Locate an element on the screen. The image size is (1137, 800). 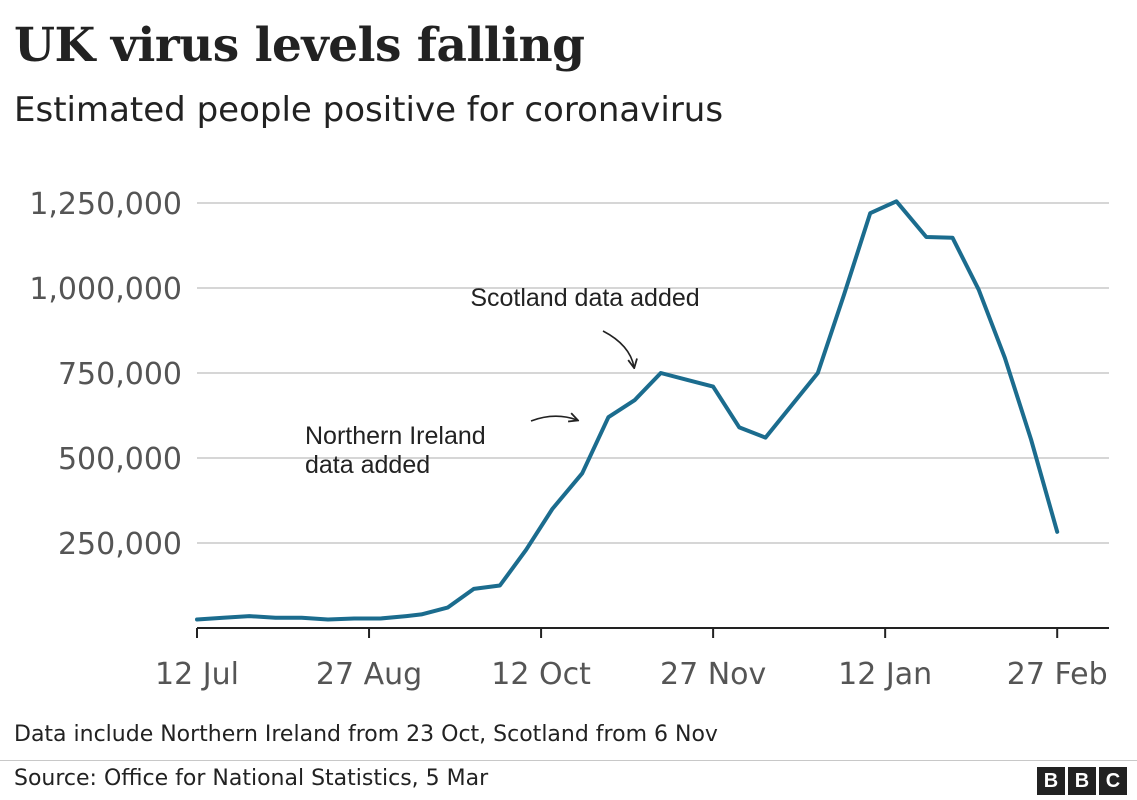
y-tick-label: 750,000 is located at coordinates (120, 374).